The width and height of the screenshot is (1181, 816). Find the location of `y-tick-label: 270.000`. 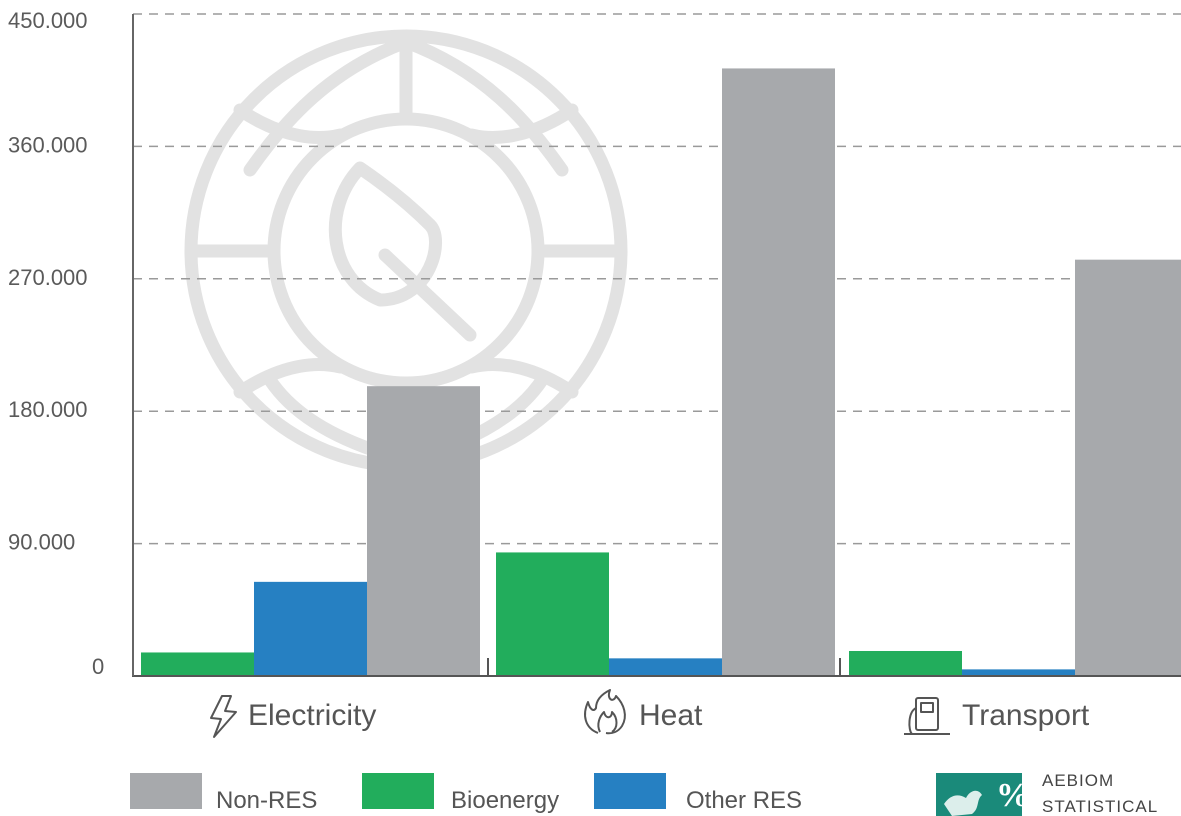

y-tick-label: 270.000 is located at coordinates (48, 277).